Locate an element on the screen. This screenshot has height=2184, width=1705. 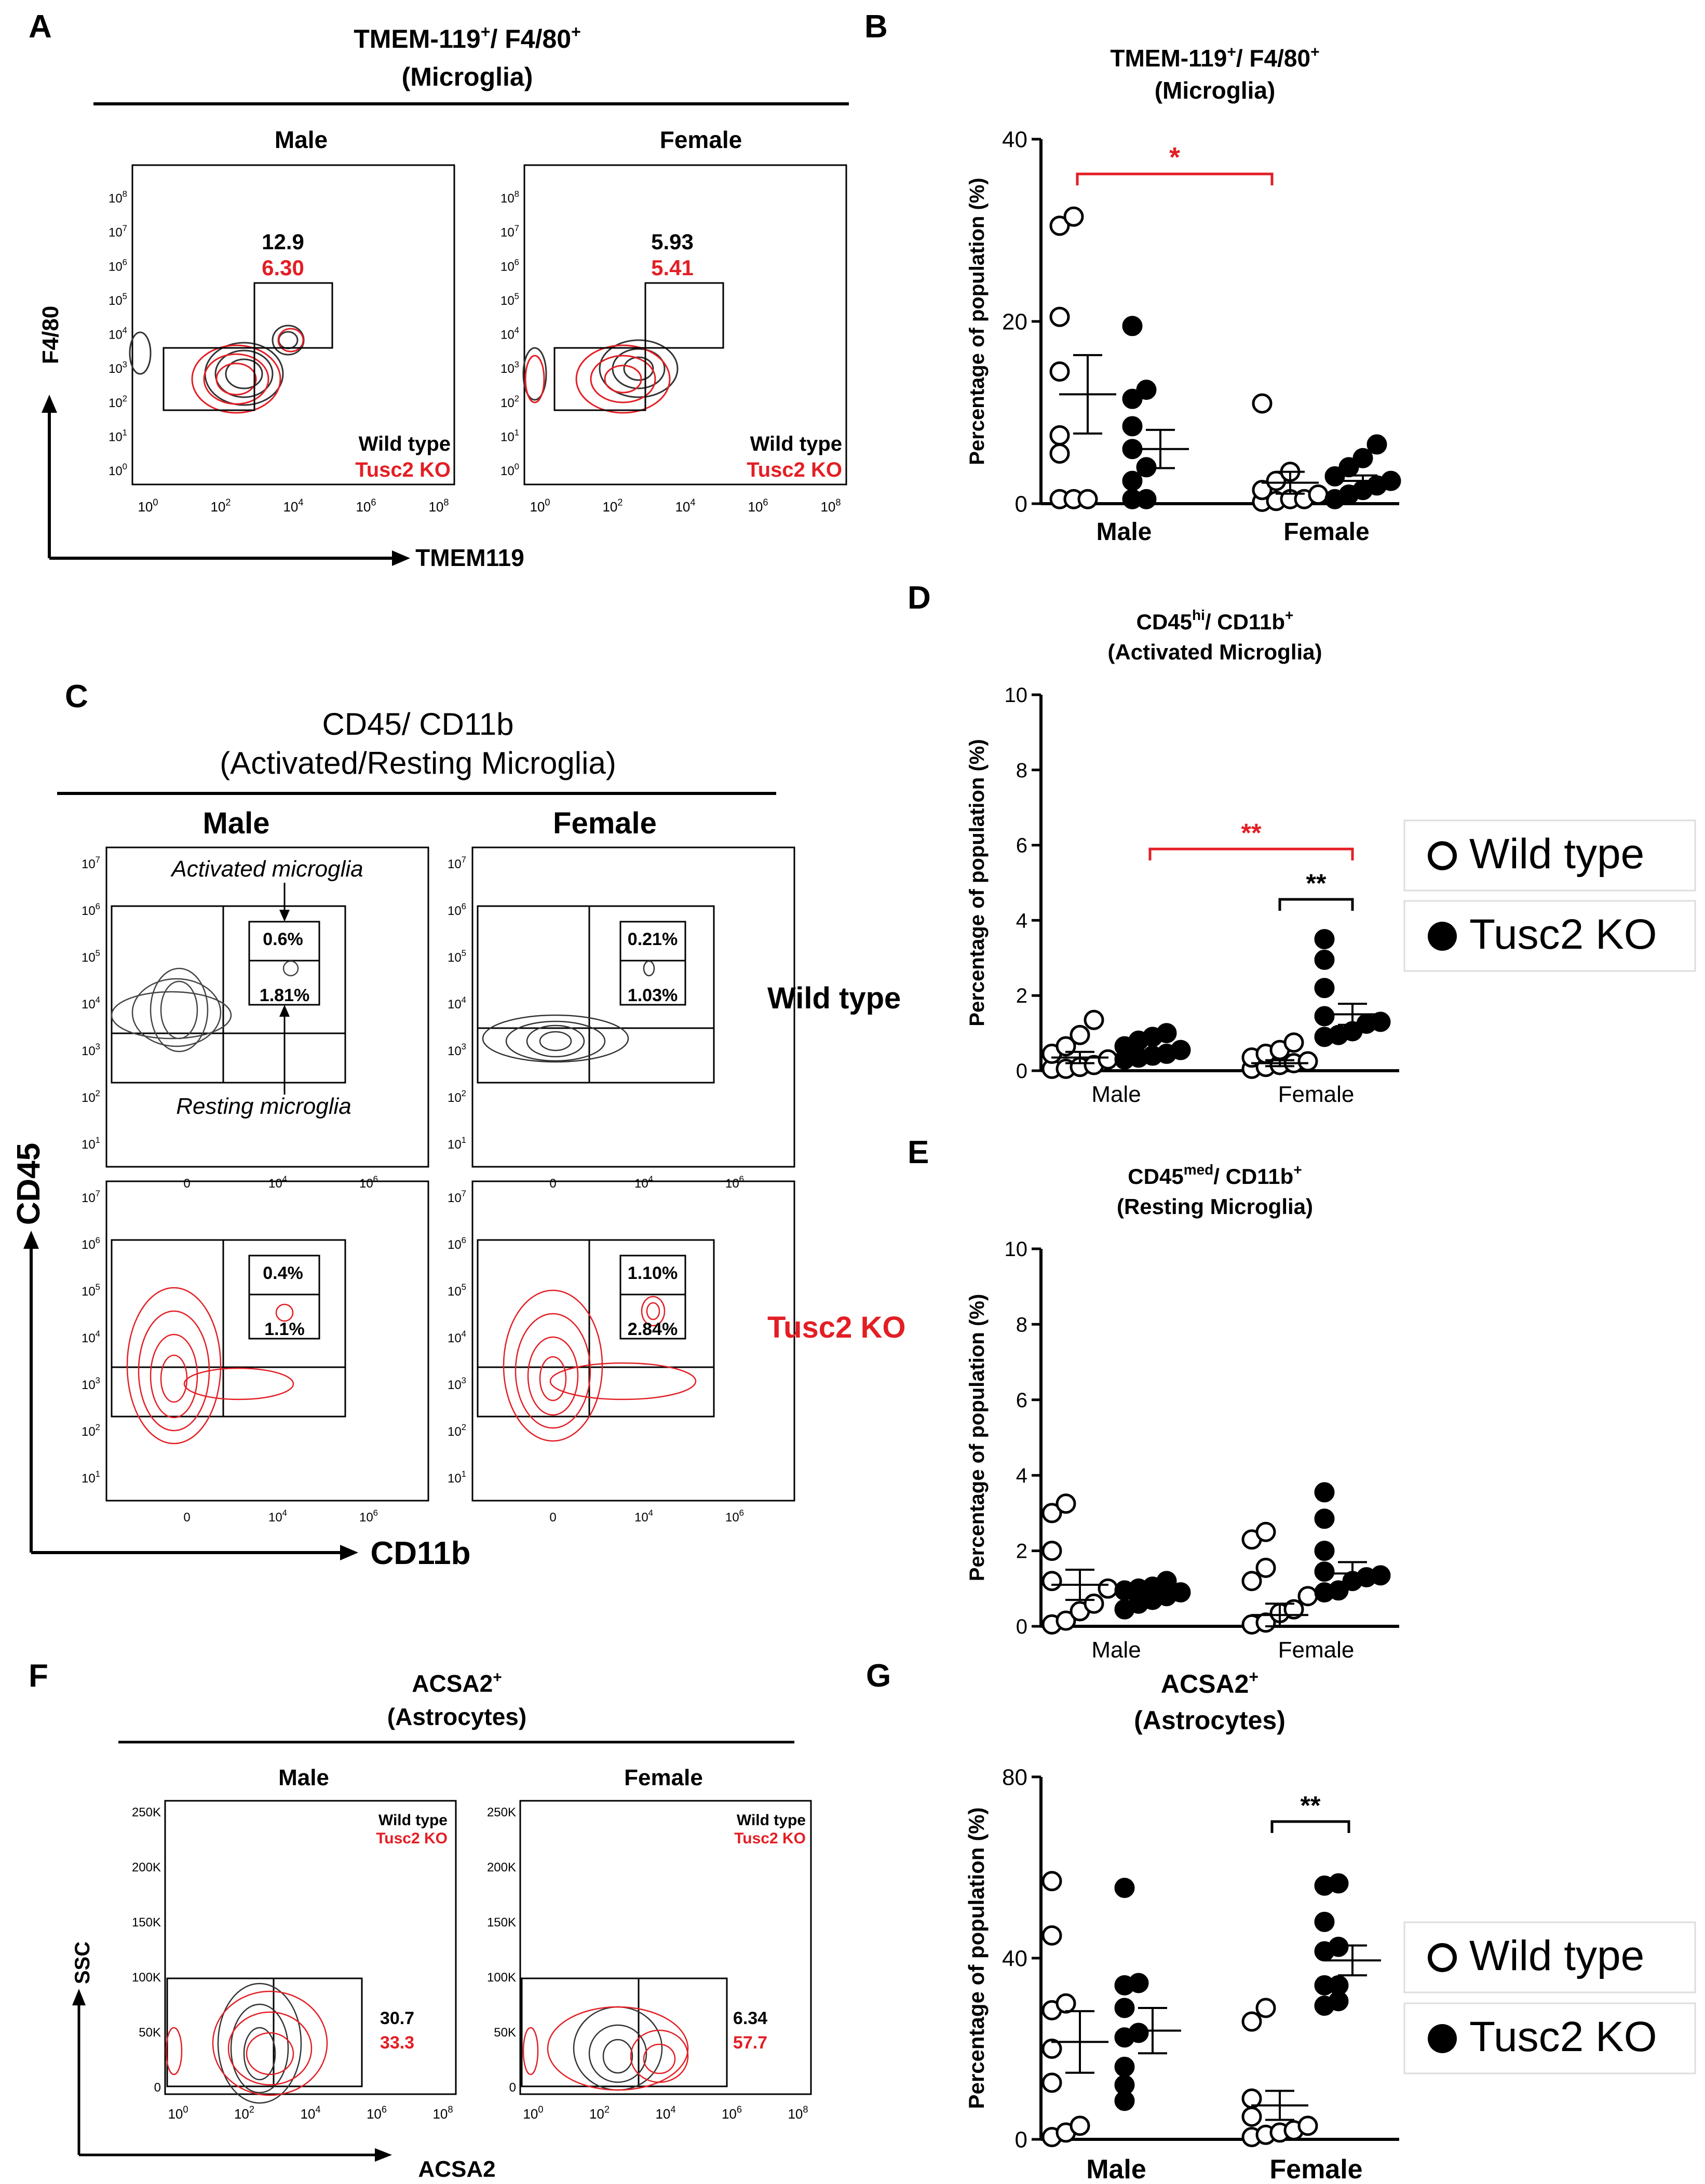
panel-f-female-label: Female is located at coordinates (664, 1777).